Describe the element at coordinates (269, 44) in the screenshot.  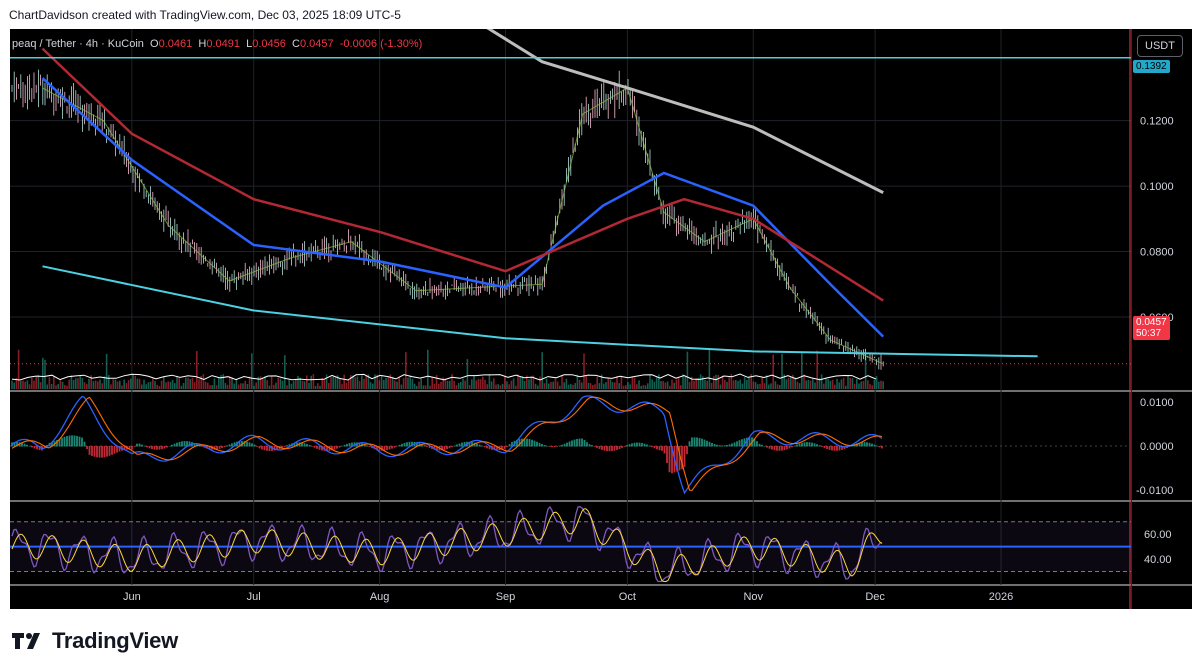
I see `low-value: 0.0456` at that location.